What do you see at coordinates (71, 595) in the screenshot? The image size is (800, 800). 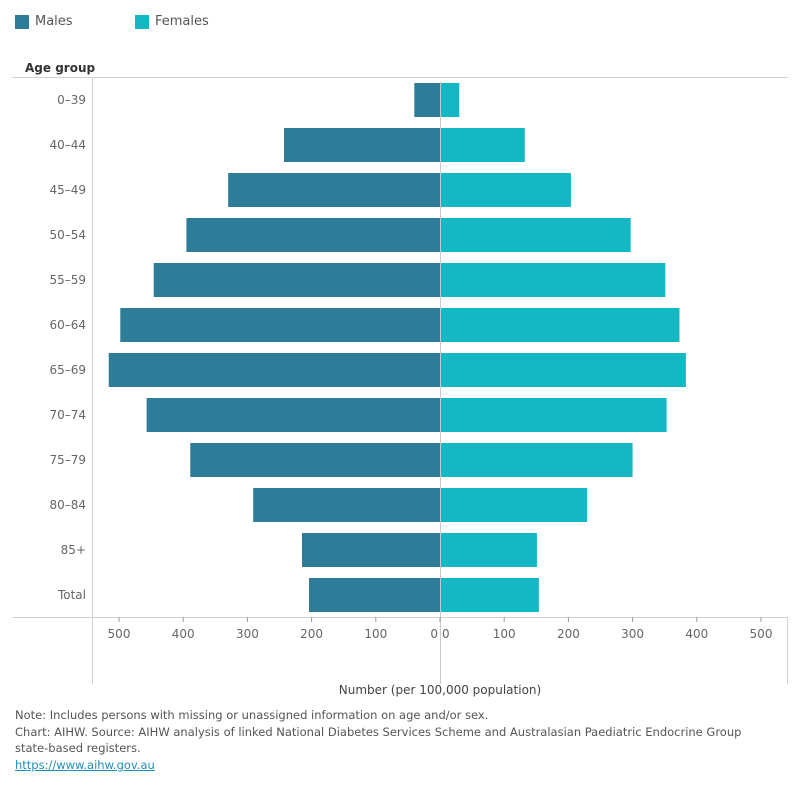 I see `category-label: Total` at bounding box center [71, 595].